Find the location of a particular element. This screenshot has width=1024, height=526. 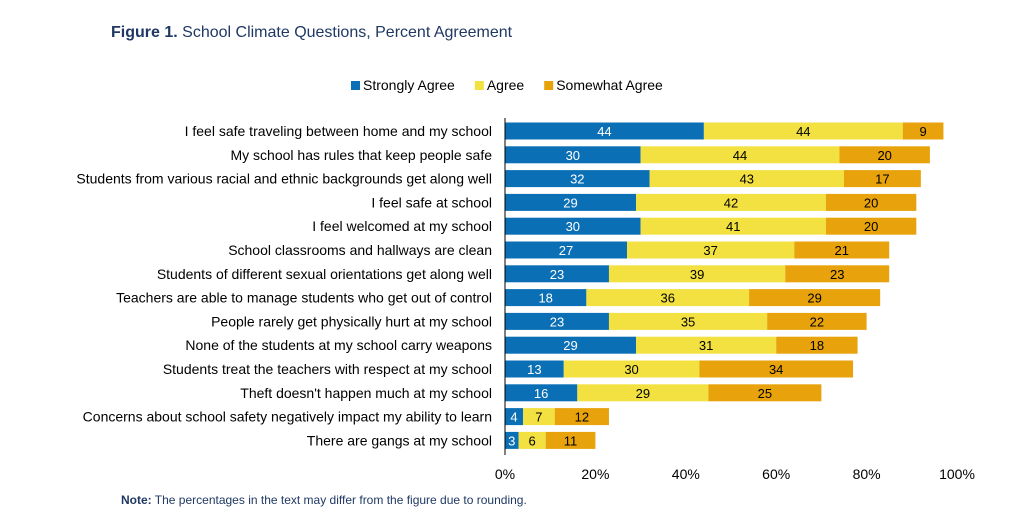

data-label: 11 is located at coordinates (571, 440).